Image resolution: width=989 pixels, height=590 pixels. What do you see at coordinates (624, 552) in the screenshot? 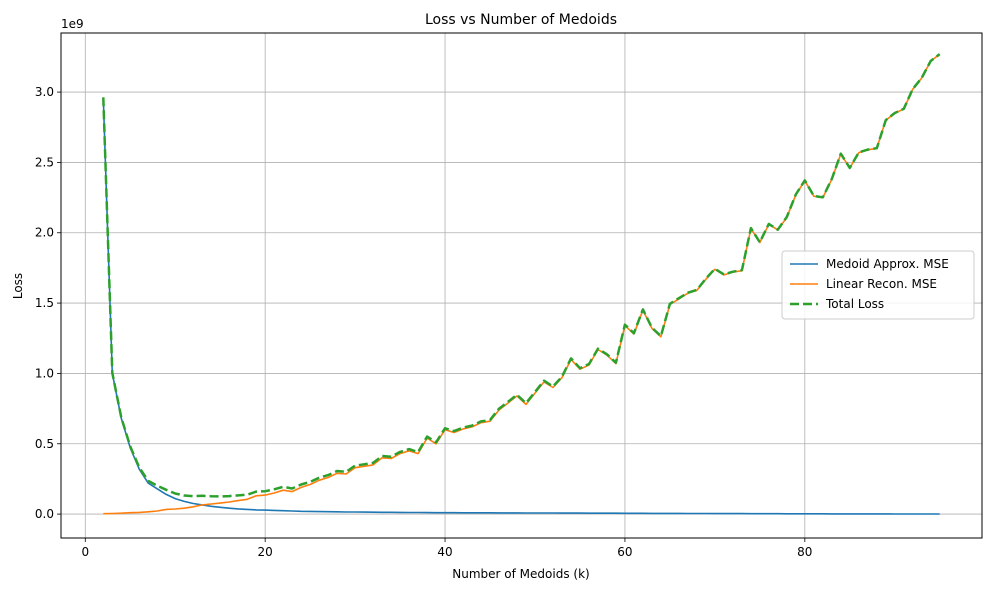
I see `x-tick-label: 60` at bounding box center [624, 552].